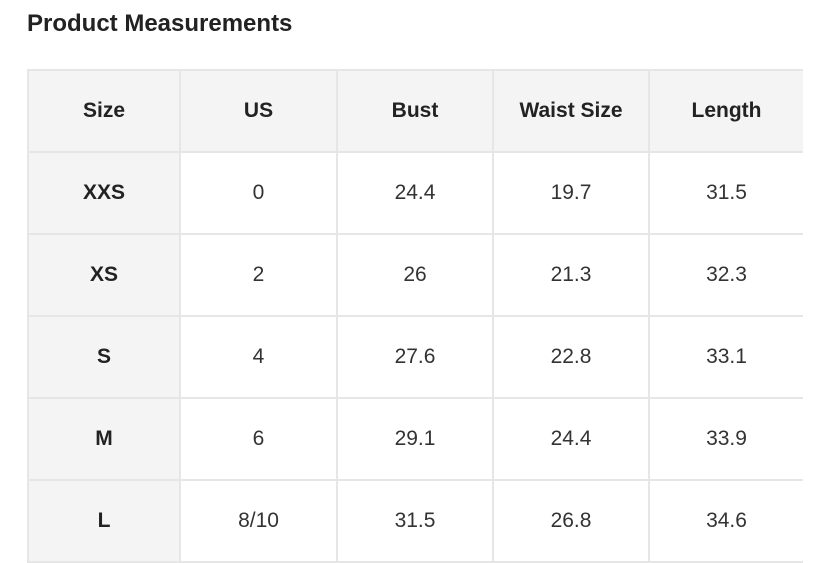 This screenshot has height=563, width=828. Describe the element at coordinates (725, 275) in the screenshot. I see `table-cell: 32.3` at that location.